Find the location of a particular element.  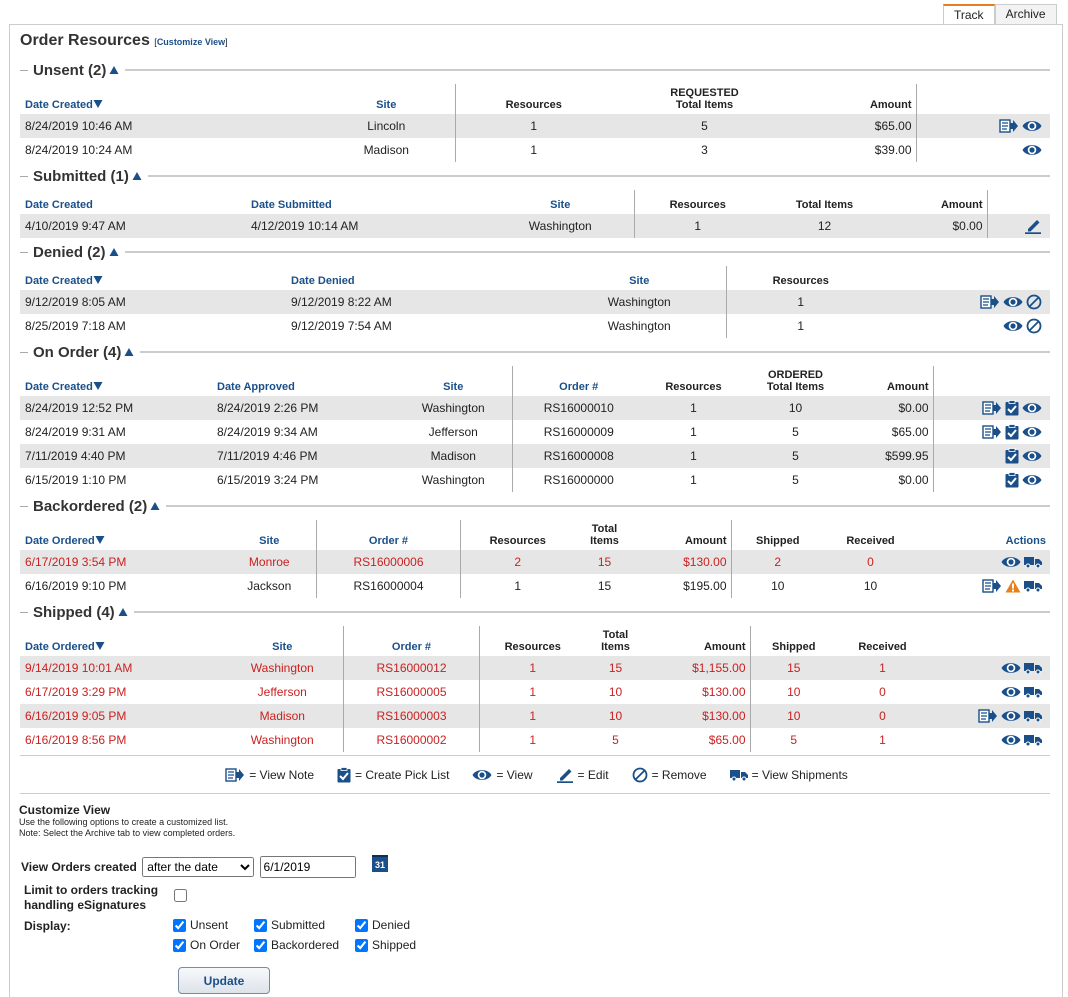

column-header: Date Denied is located at coordinates (419, 278).